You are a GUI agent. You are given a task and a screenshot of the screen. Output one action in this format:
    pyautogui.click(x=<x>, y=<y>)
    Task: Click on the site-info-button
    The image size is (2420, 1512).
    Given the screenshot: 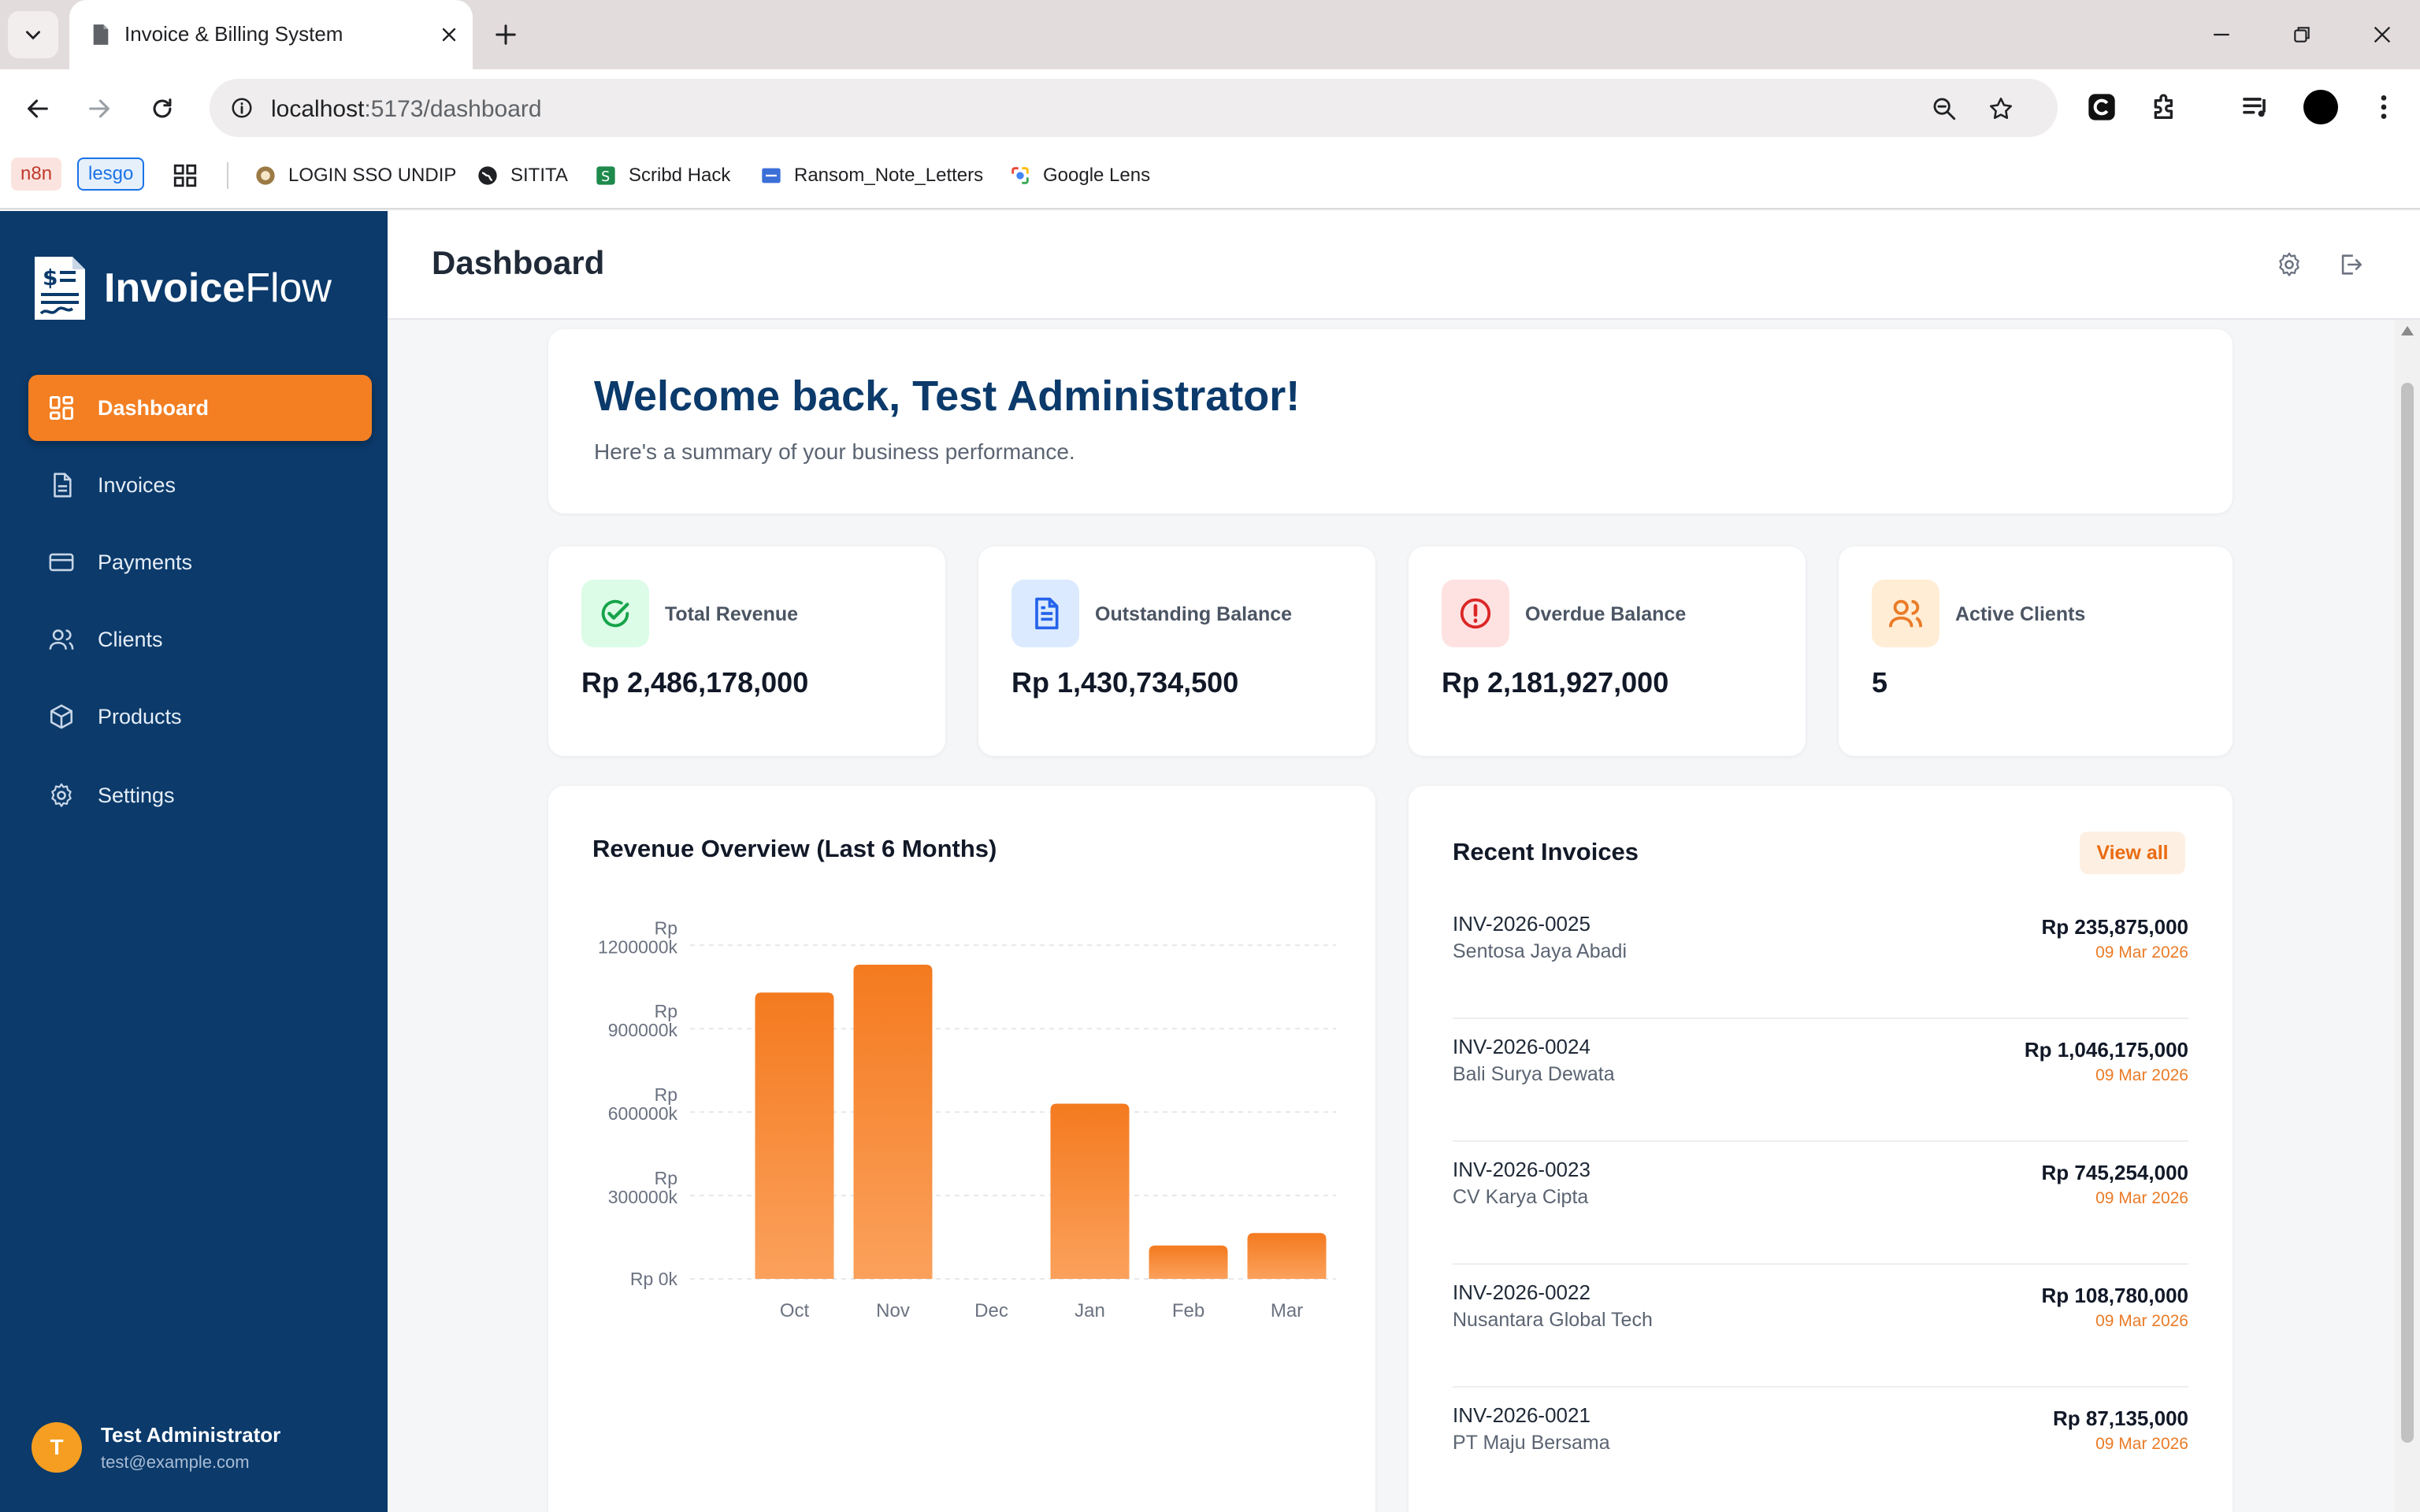 What is the action you would take?
    pyautogui.click(x=241, y=107)
    